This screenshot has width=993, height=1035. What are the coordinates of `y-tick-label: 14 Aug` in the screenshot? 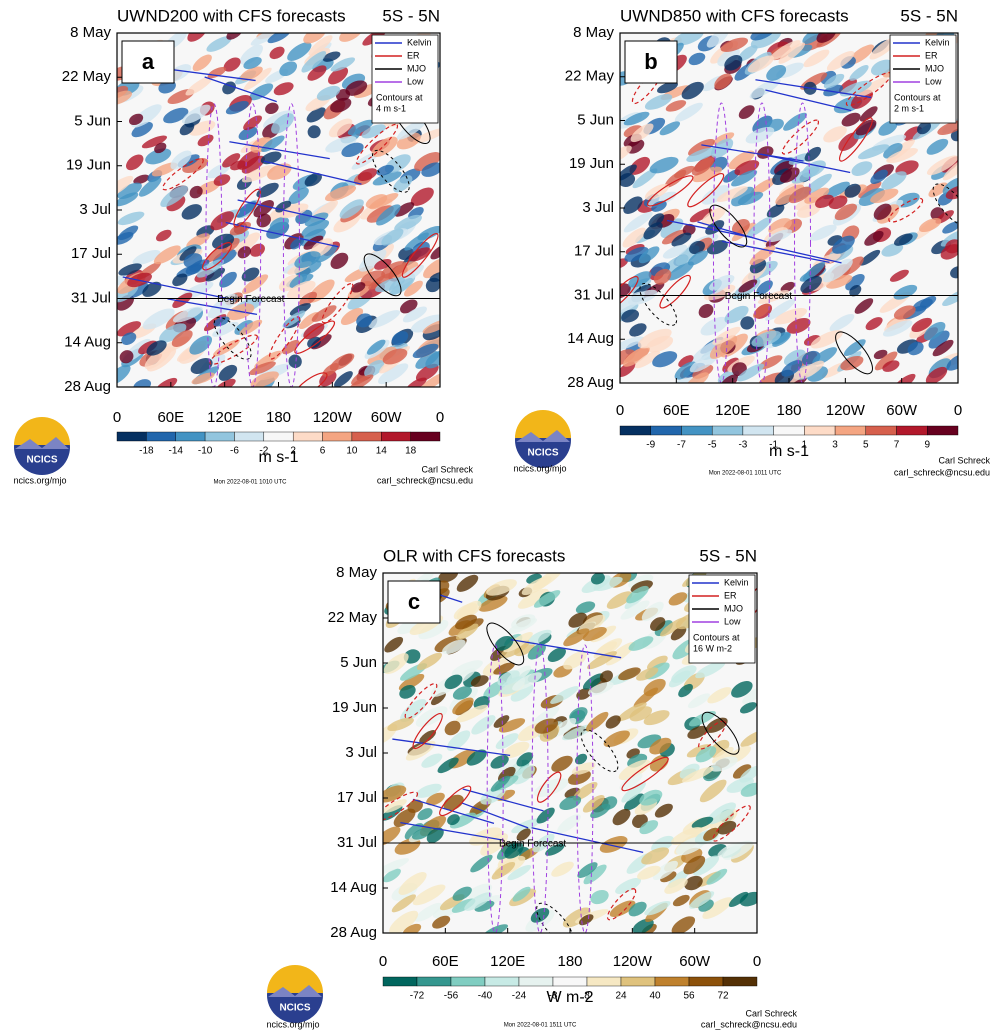 It's located at (590, 338).